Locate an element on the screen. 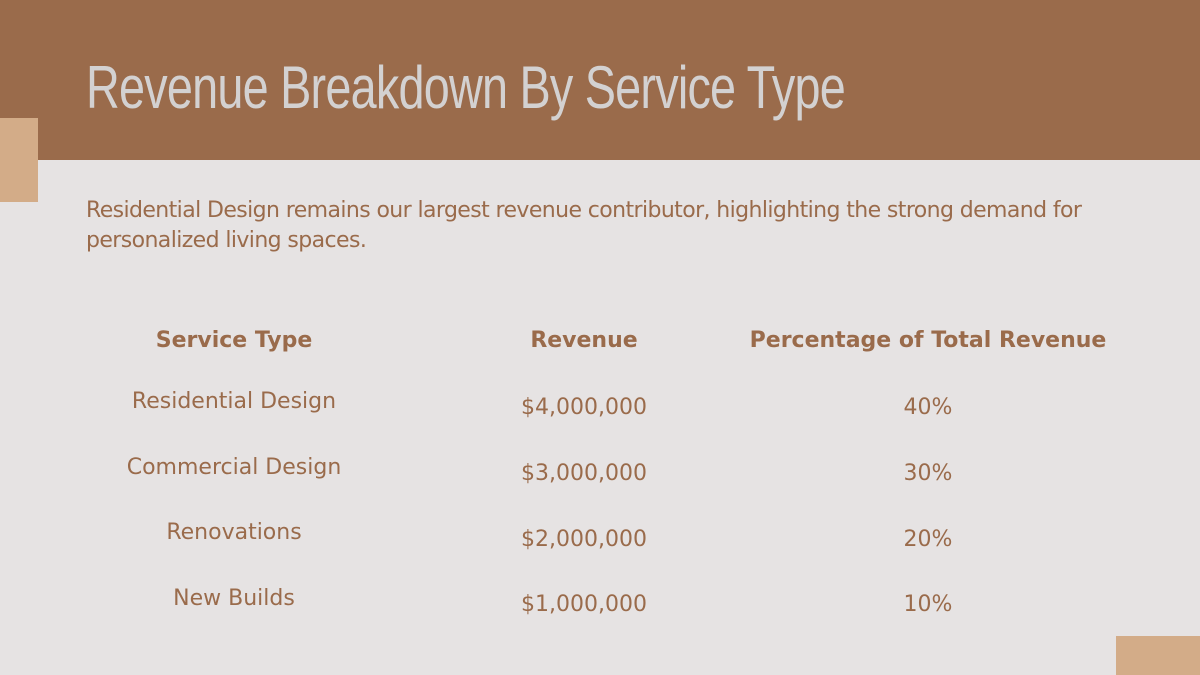  percentage-cell: 20% is located at coordinates (928, 539).